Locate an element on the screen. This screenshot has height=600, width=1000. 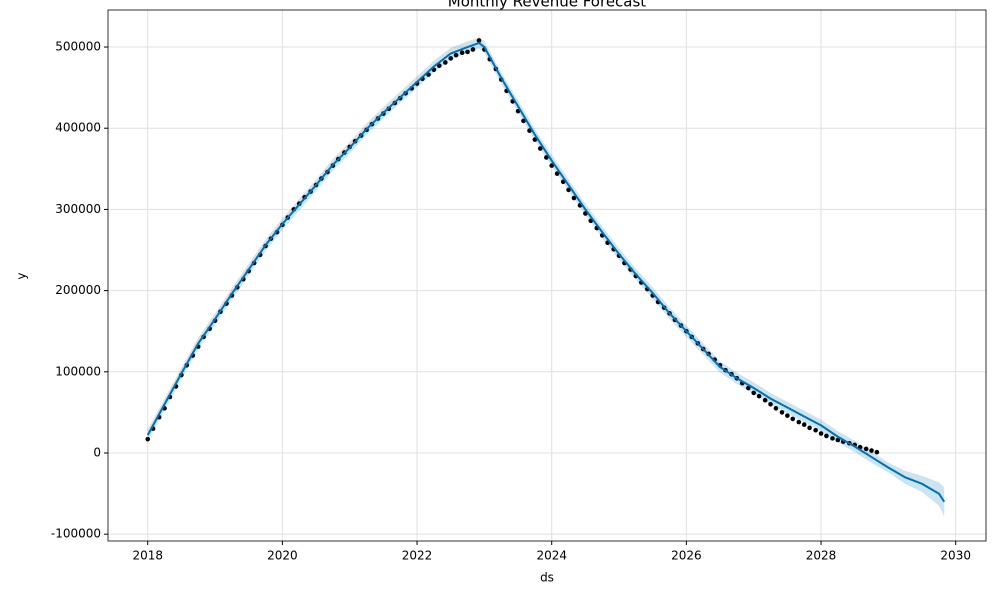
y-tick-label: -100000 is located at coordinates (76, 534).